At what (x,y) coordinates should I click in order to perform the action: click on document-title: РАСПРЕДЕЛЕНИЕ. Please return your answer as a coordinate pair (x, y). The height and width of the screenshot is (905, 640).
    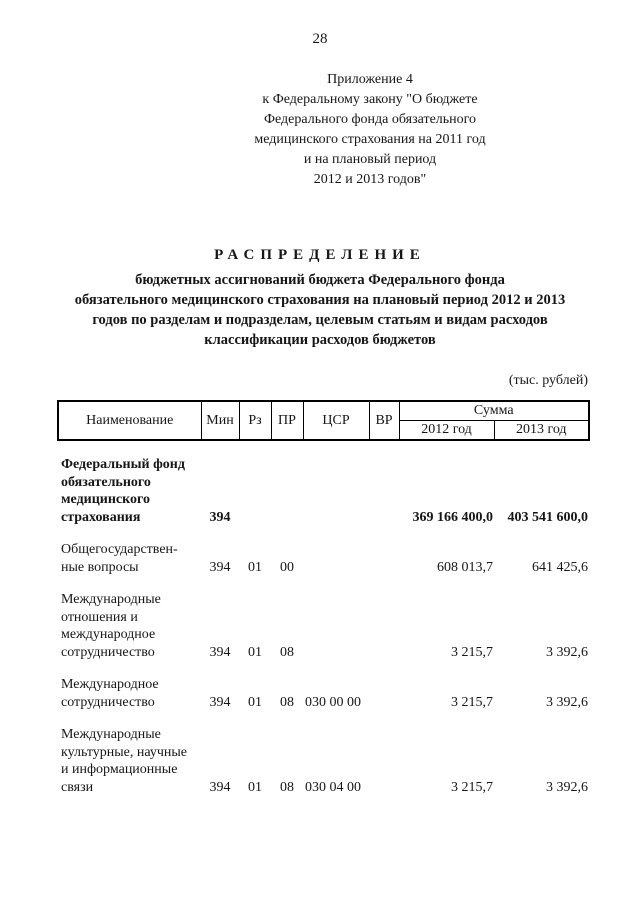
    Looking at the image, I should click on (320, 255).